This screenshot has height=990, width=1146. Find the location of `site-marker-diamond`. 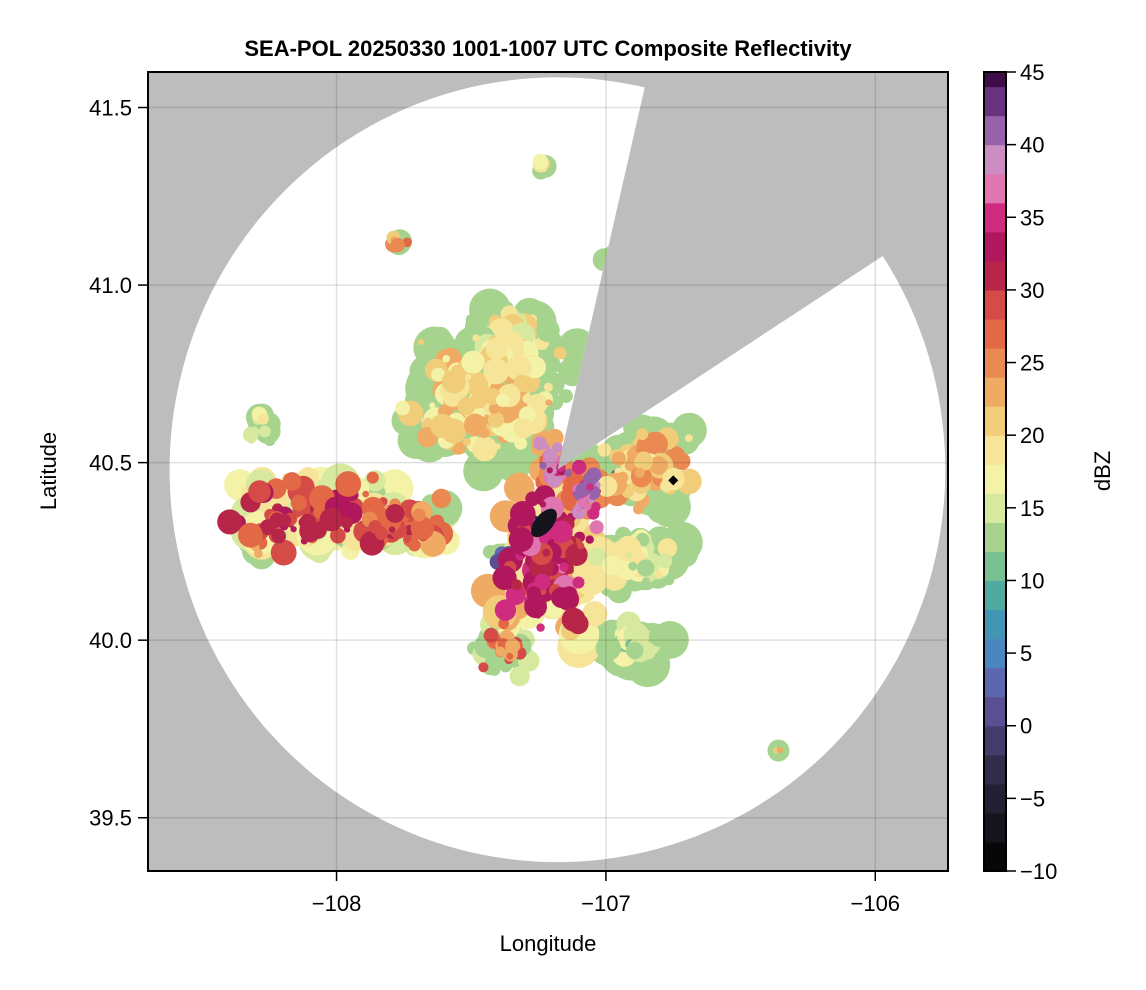

site-marker-diamond is located at coordinates (673, 480).